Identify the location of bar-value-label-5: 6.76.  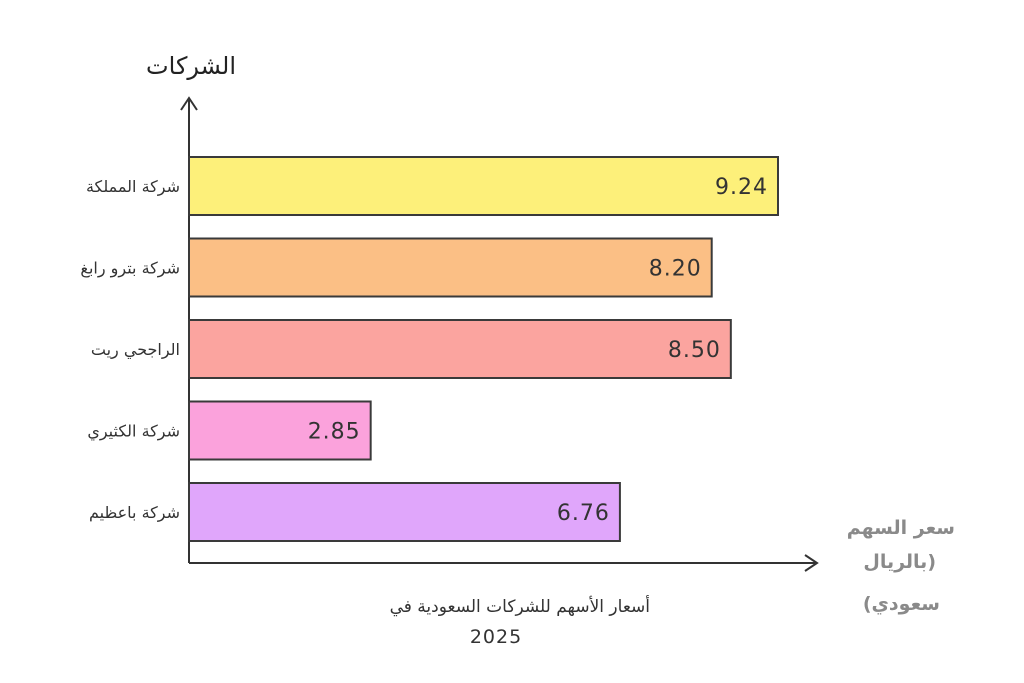
(583, 513).